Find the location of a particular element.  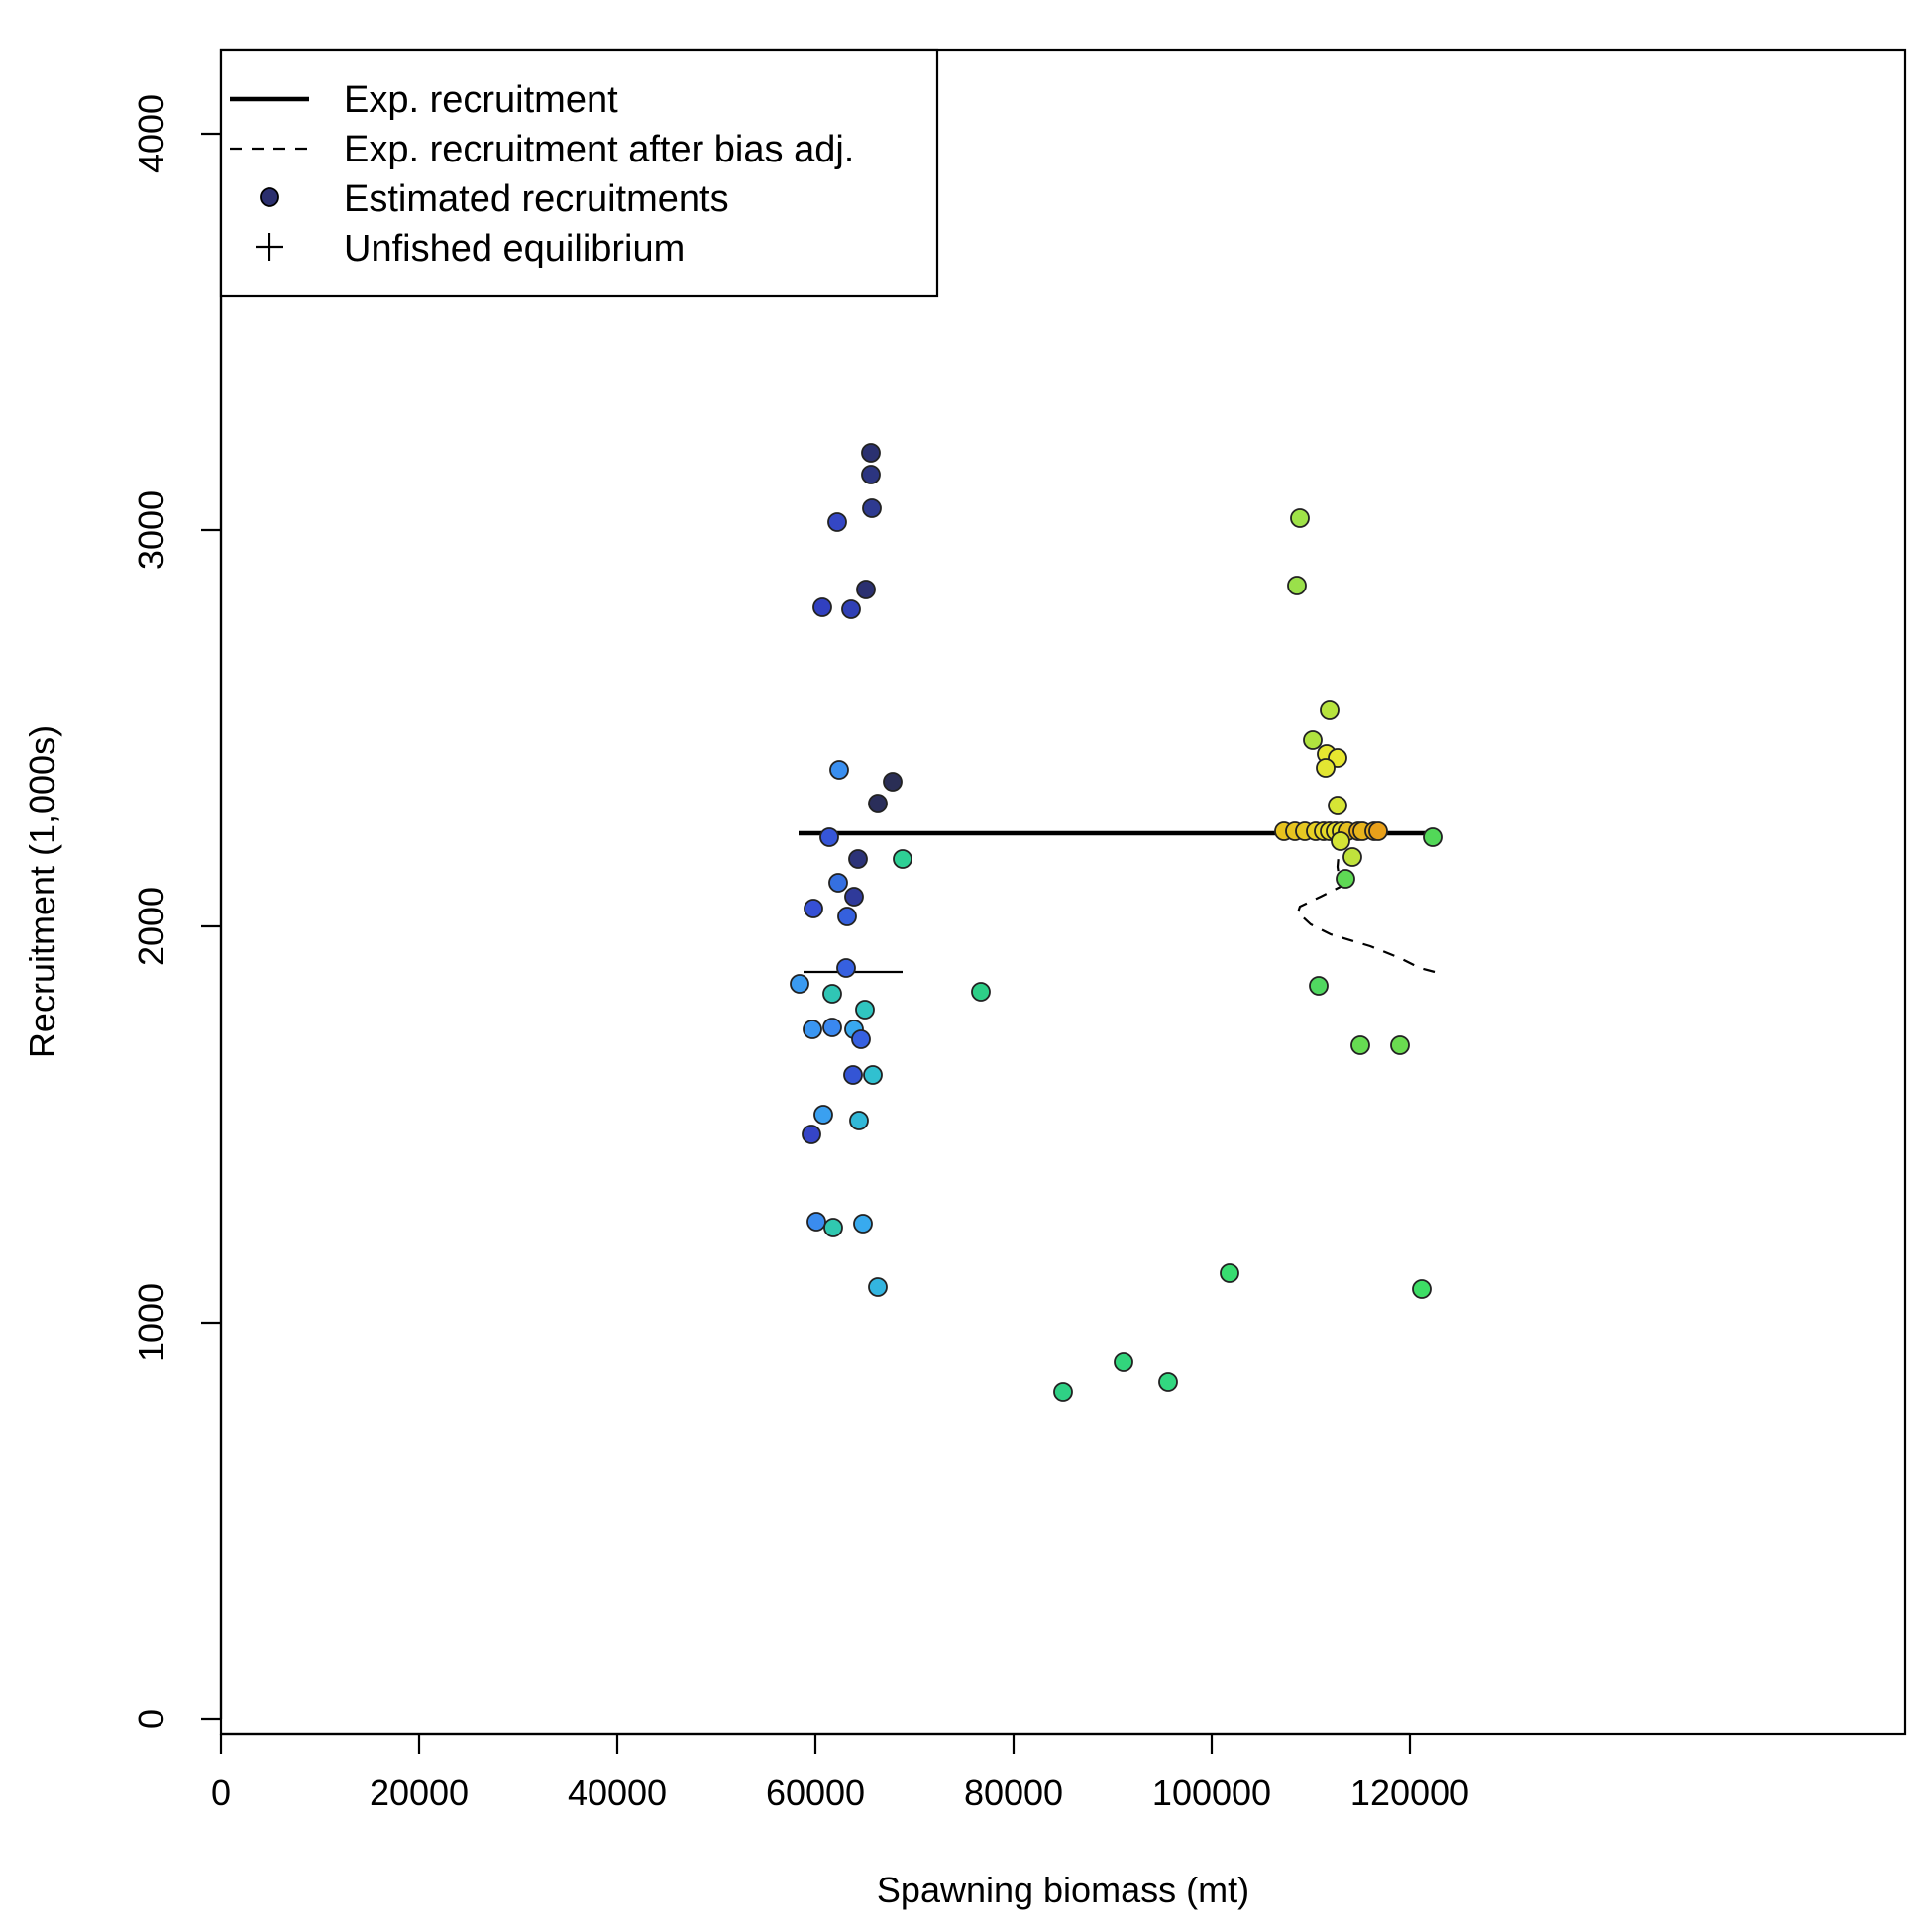

y-axis-label: Recruitment (1,000s) is located at coordinates (42, 891).